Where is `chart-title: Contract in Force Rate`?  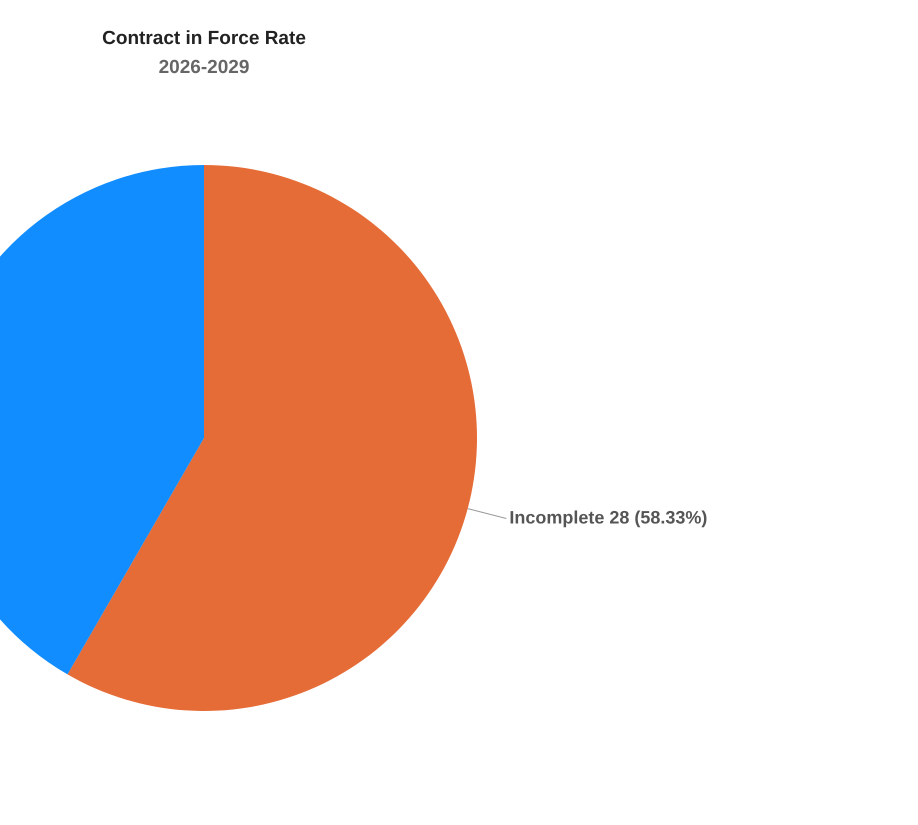 chart-title: Contract in Force Rate is located at coordinates (204, 38).